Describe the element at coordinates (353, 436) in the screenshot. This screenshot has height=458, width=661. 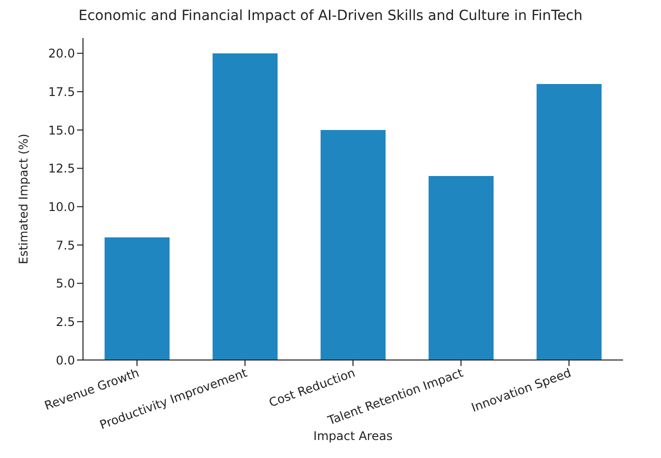
I see `x-axis-title: Impact Areas` at that location.